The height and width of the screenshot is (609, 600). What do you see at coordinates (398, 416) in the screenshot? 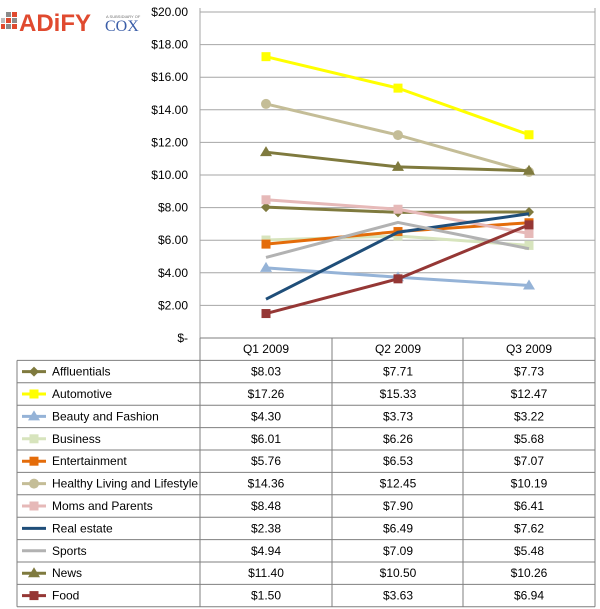
I see `data-label: $3.73` at bounding box center [398, 416].